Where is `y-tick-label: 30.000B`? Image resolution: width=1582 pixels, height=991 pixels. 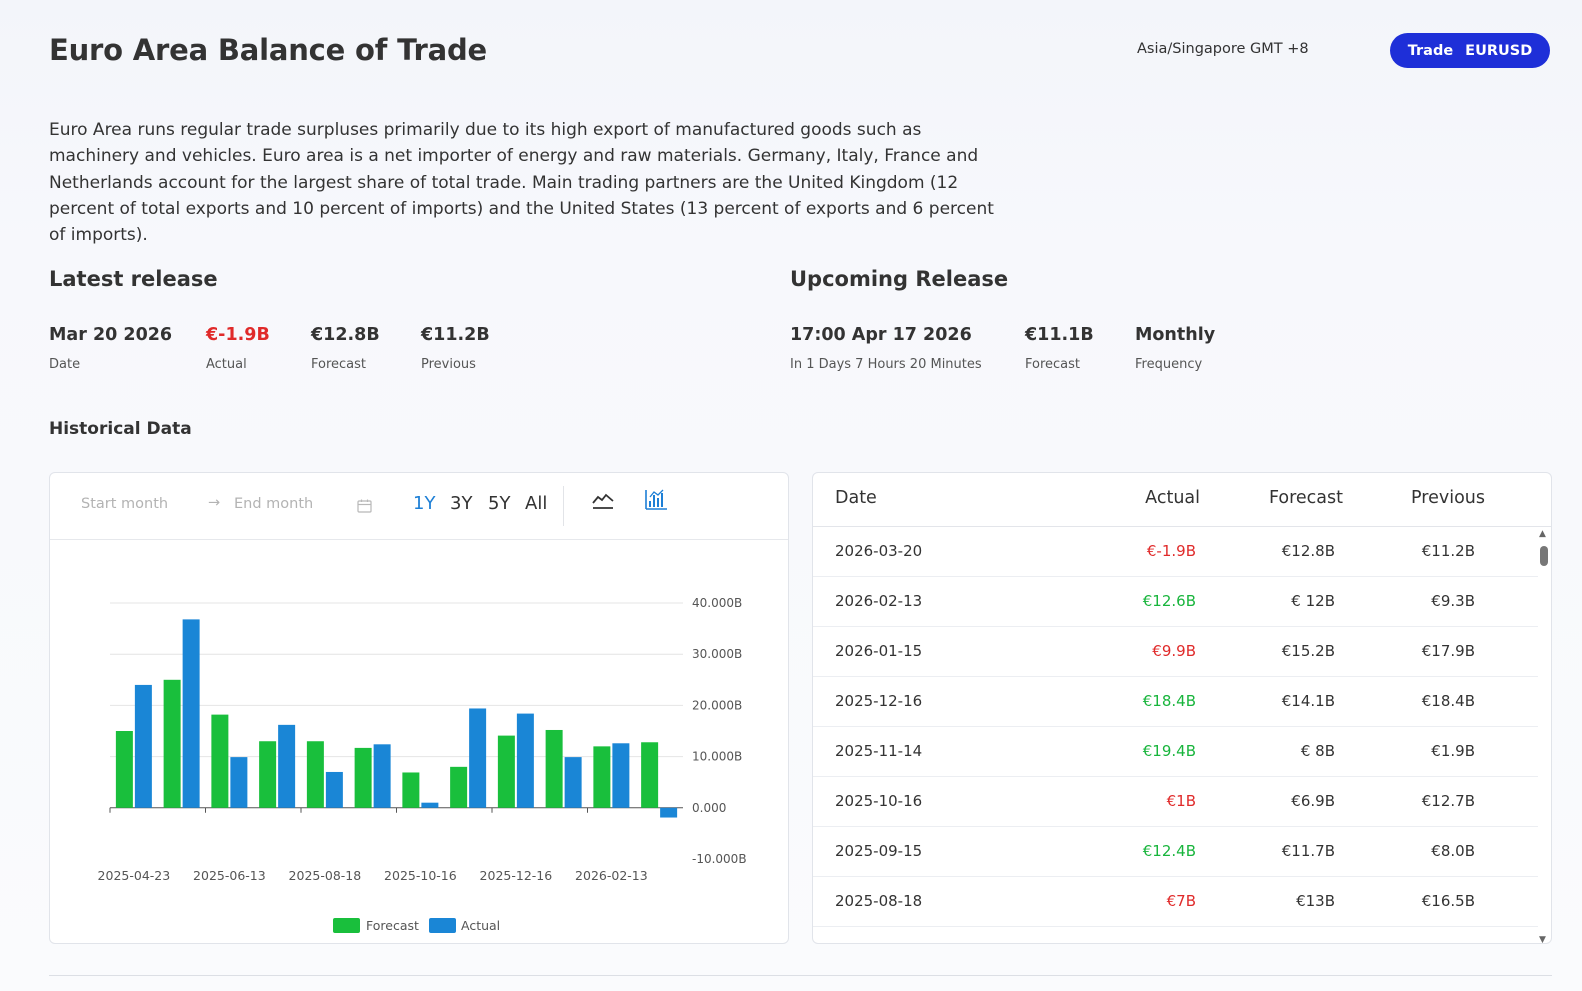
y-tick-label: 30.000B is located at coordinates (717, 654).